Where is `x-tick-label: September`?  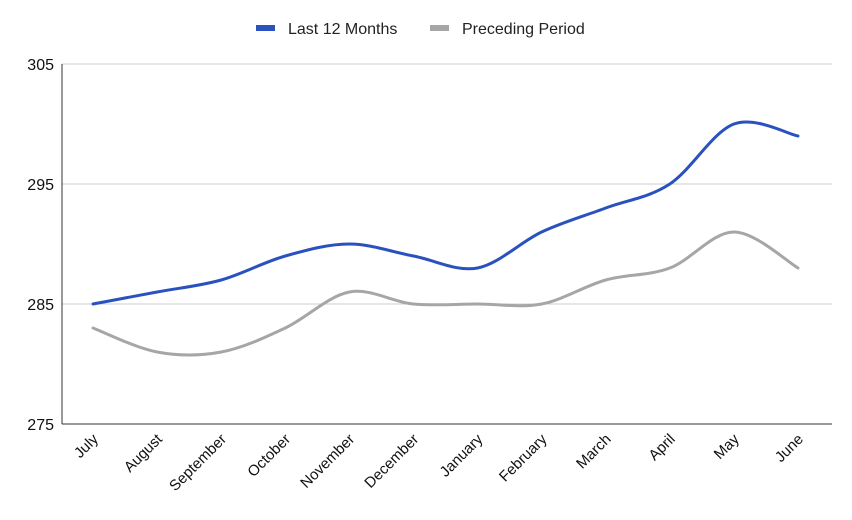
x-tick-label: September is located at coordinates (198, 463).